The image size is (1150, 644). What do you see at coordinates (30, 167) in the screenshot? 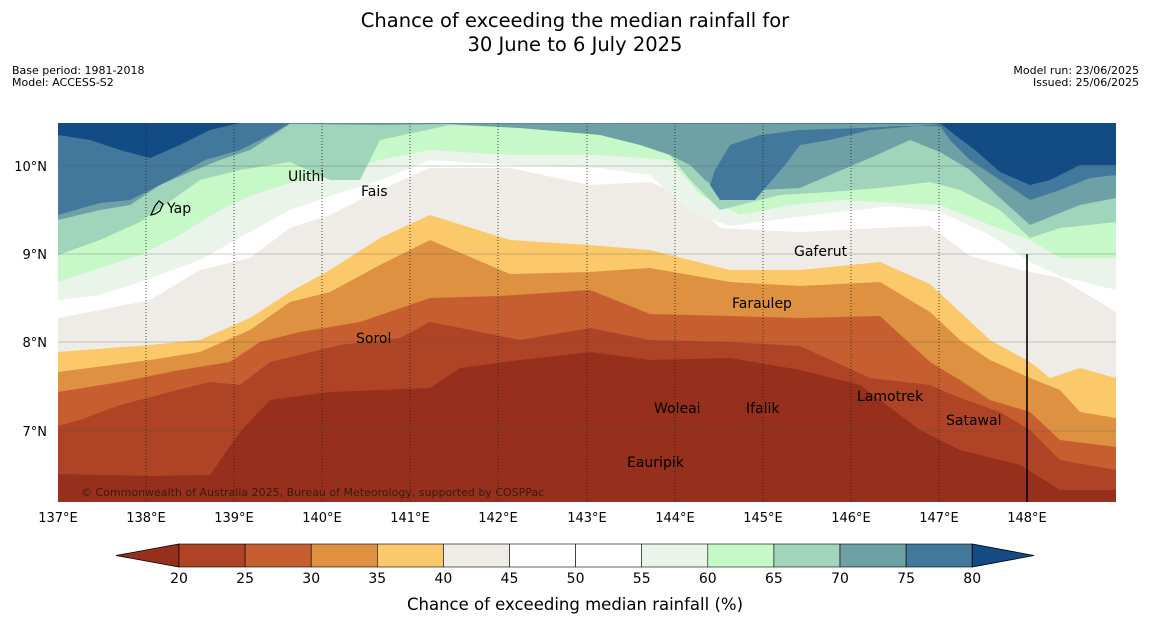
I see `lat-label: 10°N` at bounding box center [30, 167].